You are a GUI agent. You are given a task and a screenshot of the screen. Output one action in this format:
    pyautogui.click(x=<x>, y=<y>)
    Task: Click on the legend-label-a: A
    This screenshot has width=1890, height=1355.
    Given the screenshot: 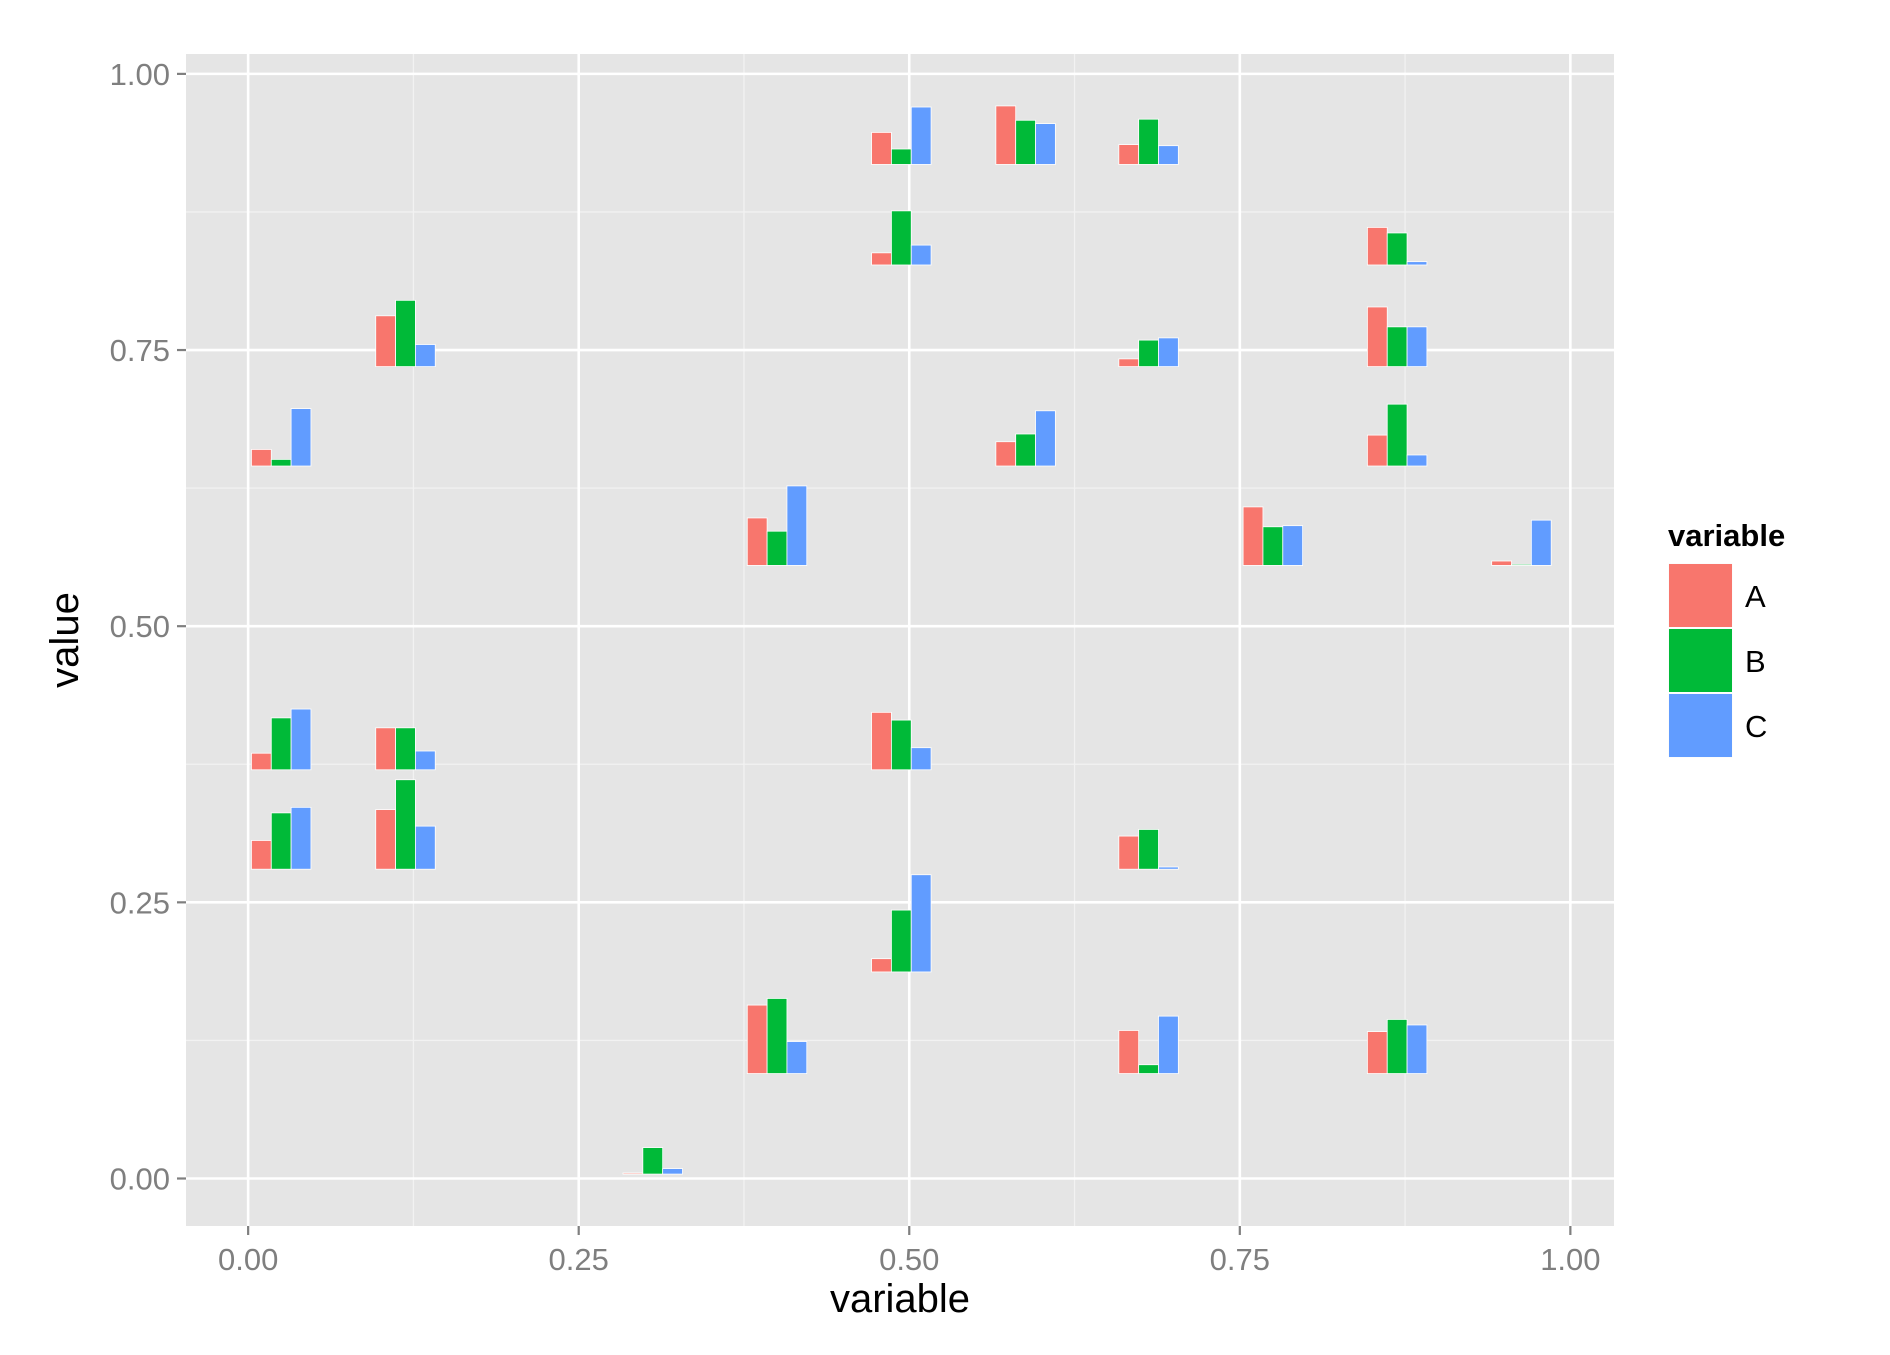 What is the action you would take?
    pyautogui.click(x=1755, y=596)
    